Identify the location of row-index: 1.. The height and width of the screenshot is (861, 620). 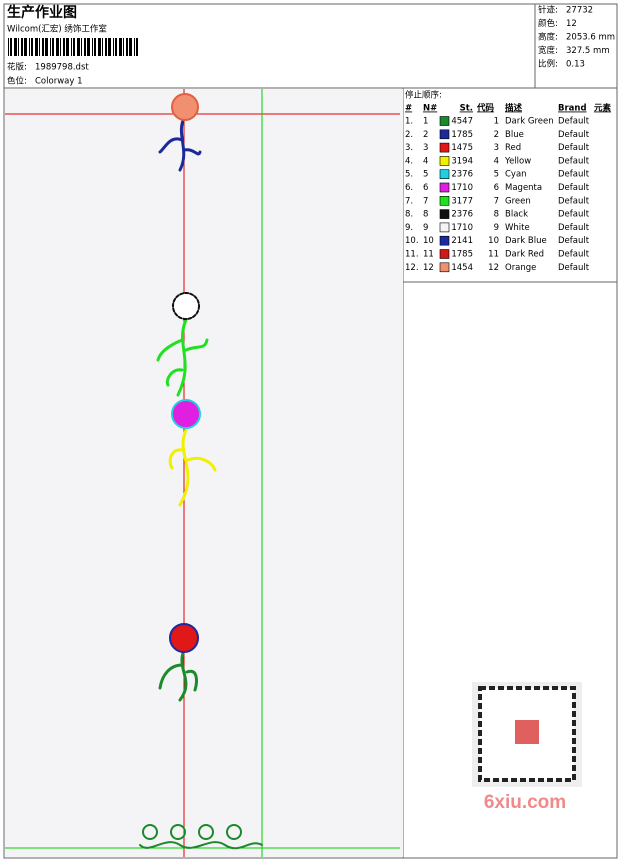
(409, 122).